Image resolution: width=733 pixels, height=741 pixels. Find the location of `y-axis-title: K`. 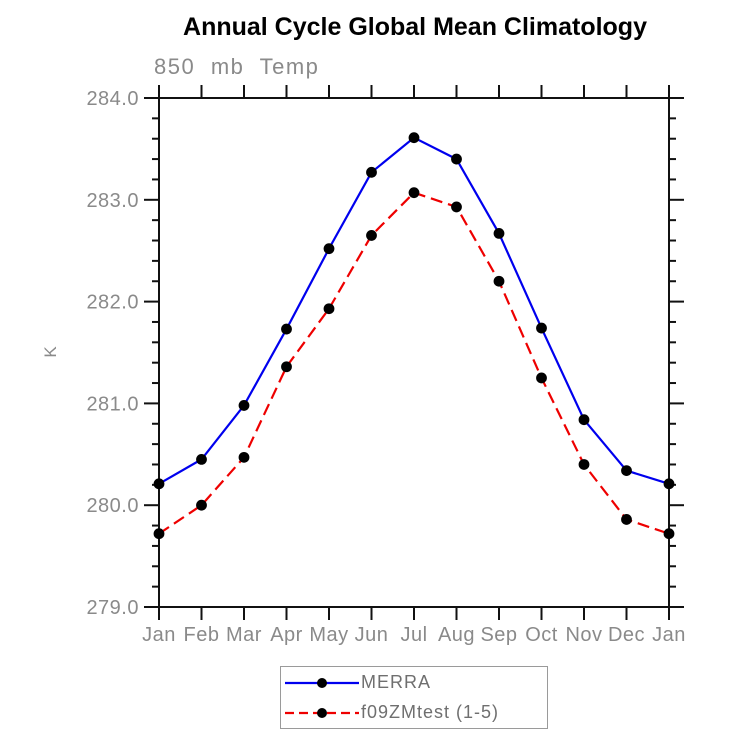

y-axis-title: K is located at coordinates (50, 352).